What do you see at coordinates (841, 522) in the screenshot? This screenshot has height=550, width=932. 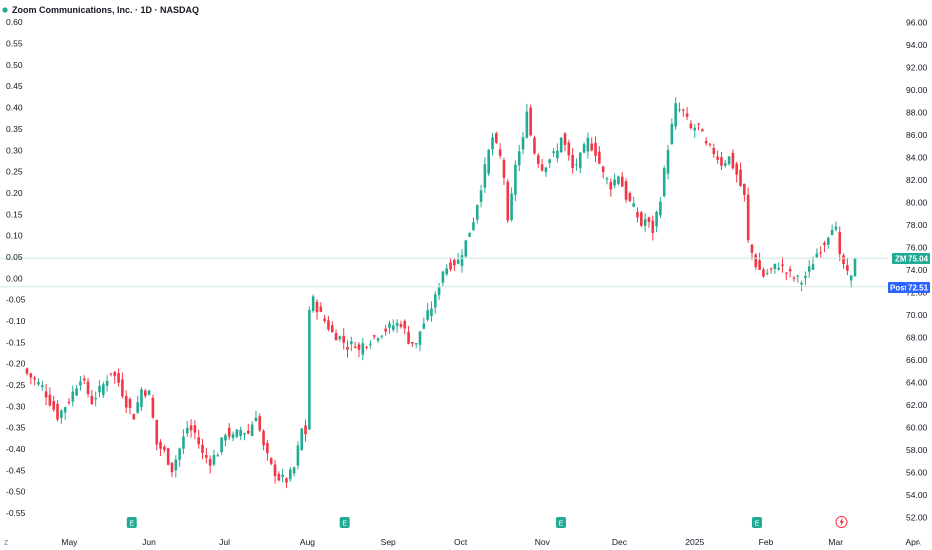 I see `lightning-icon` at bounding box center [841, 522].